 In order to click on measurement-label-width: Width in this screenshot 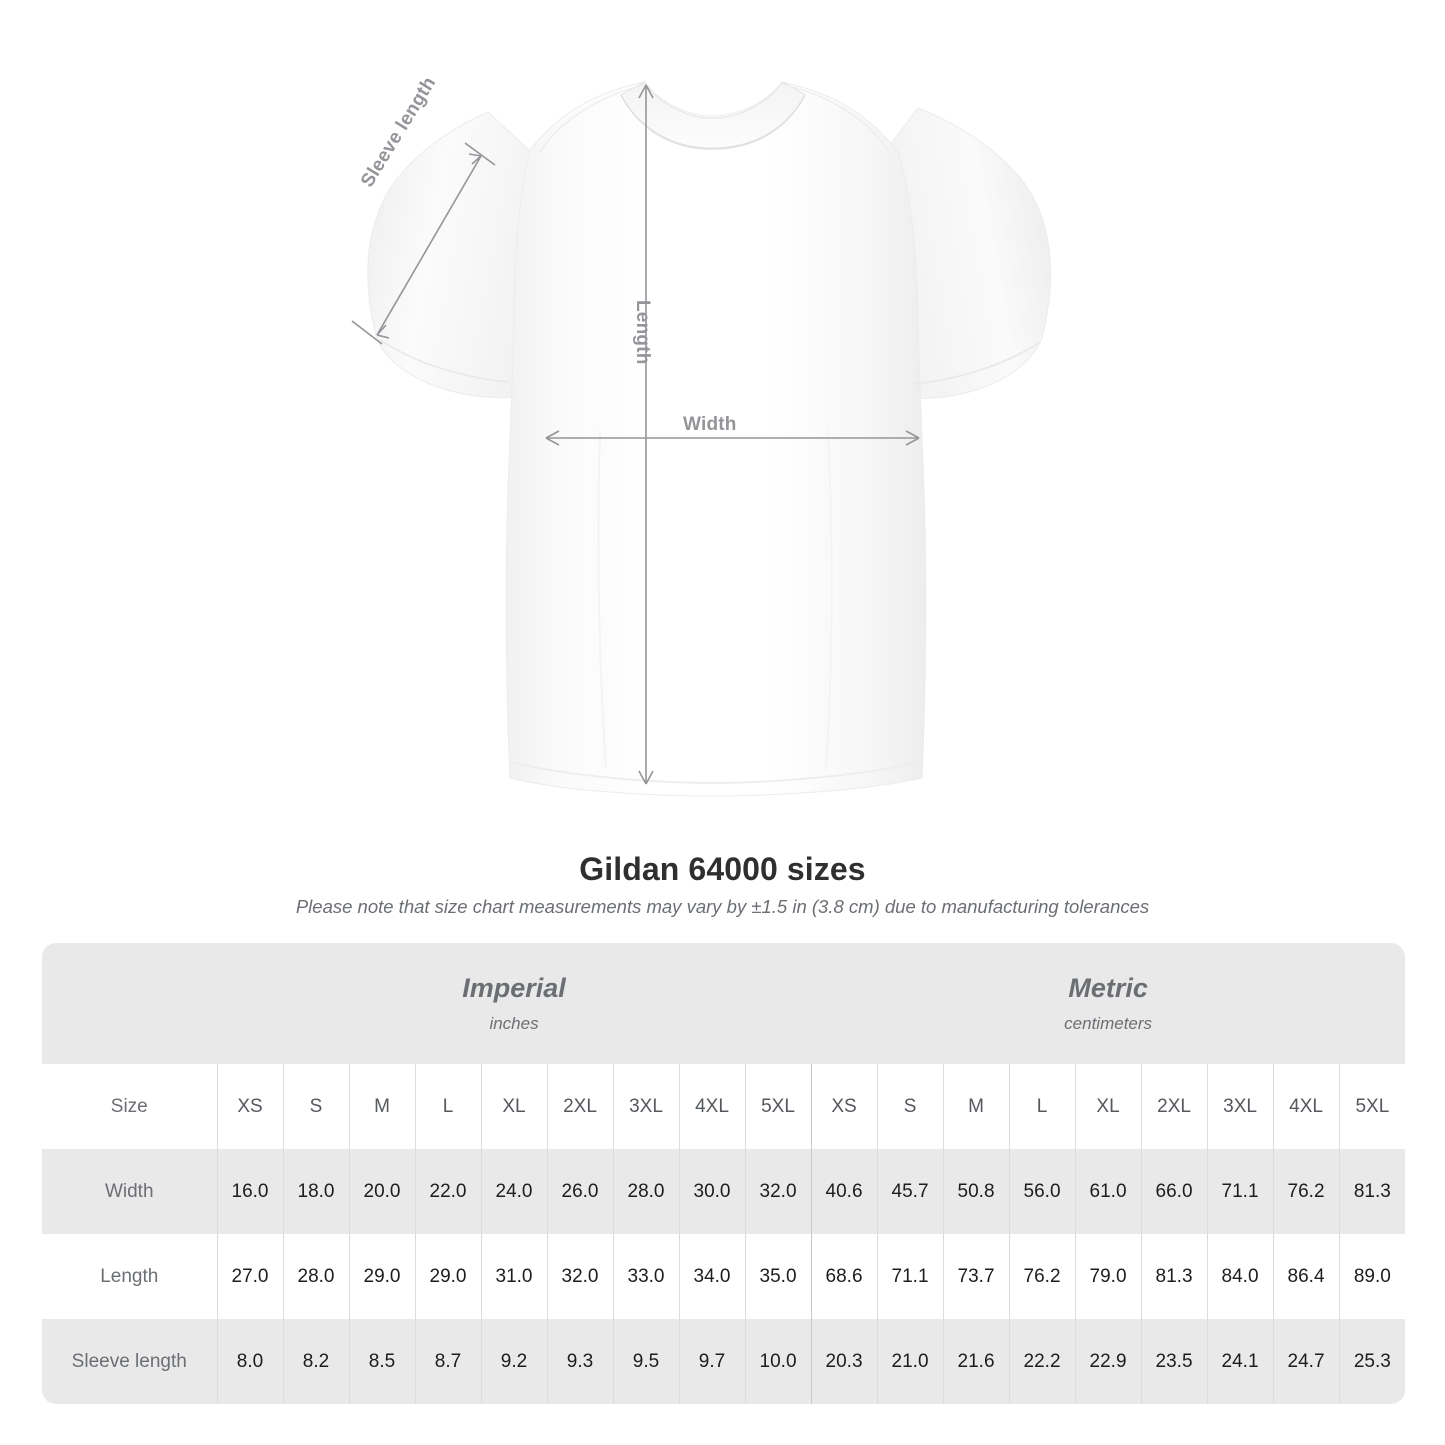, I will do `click(129, 1191)`.